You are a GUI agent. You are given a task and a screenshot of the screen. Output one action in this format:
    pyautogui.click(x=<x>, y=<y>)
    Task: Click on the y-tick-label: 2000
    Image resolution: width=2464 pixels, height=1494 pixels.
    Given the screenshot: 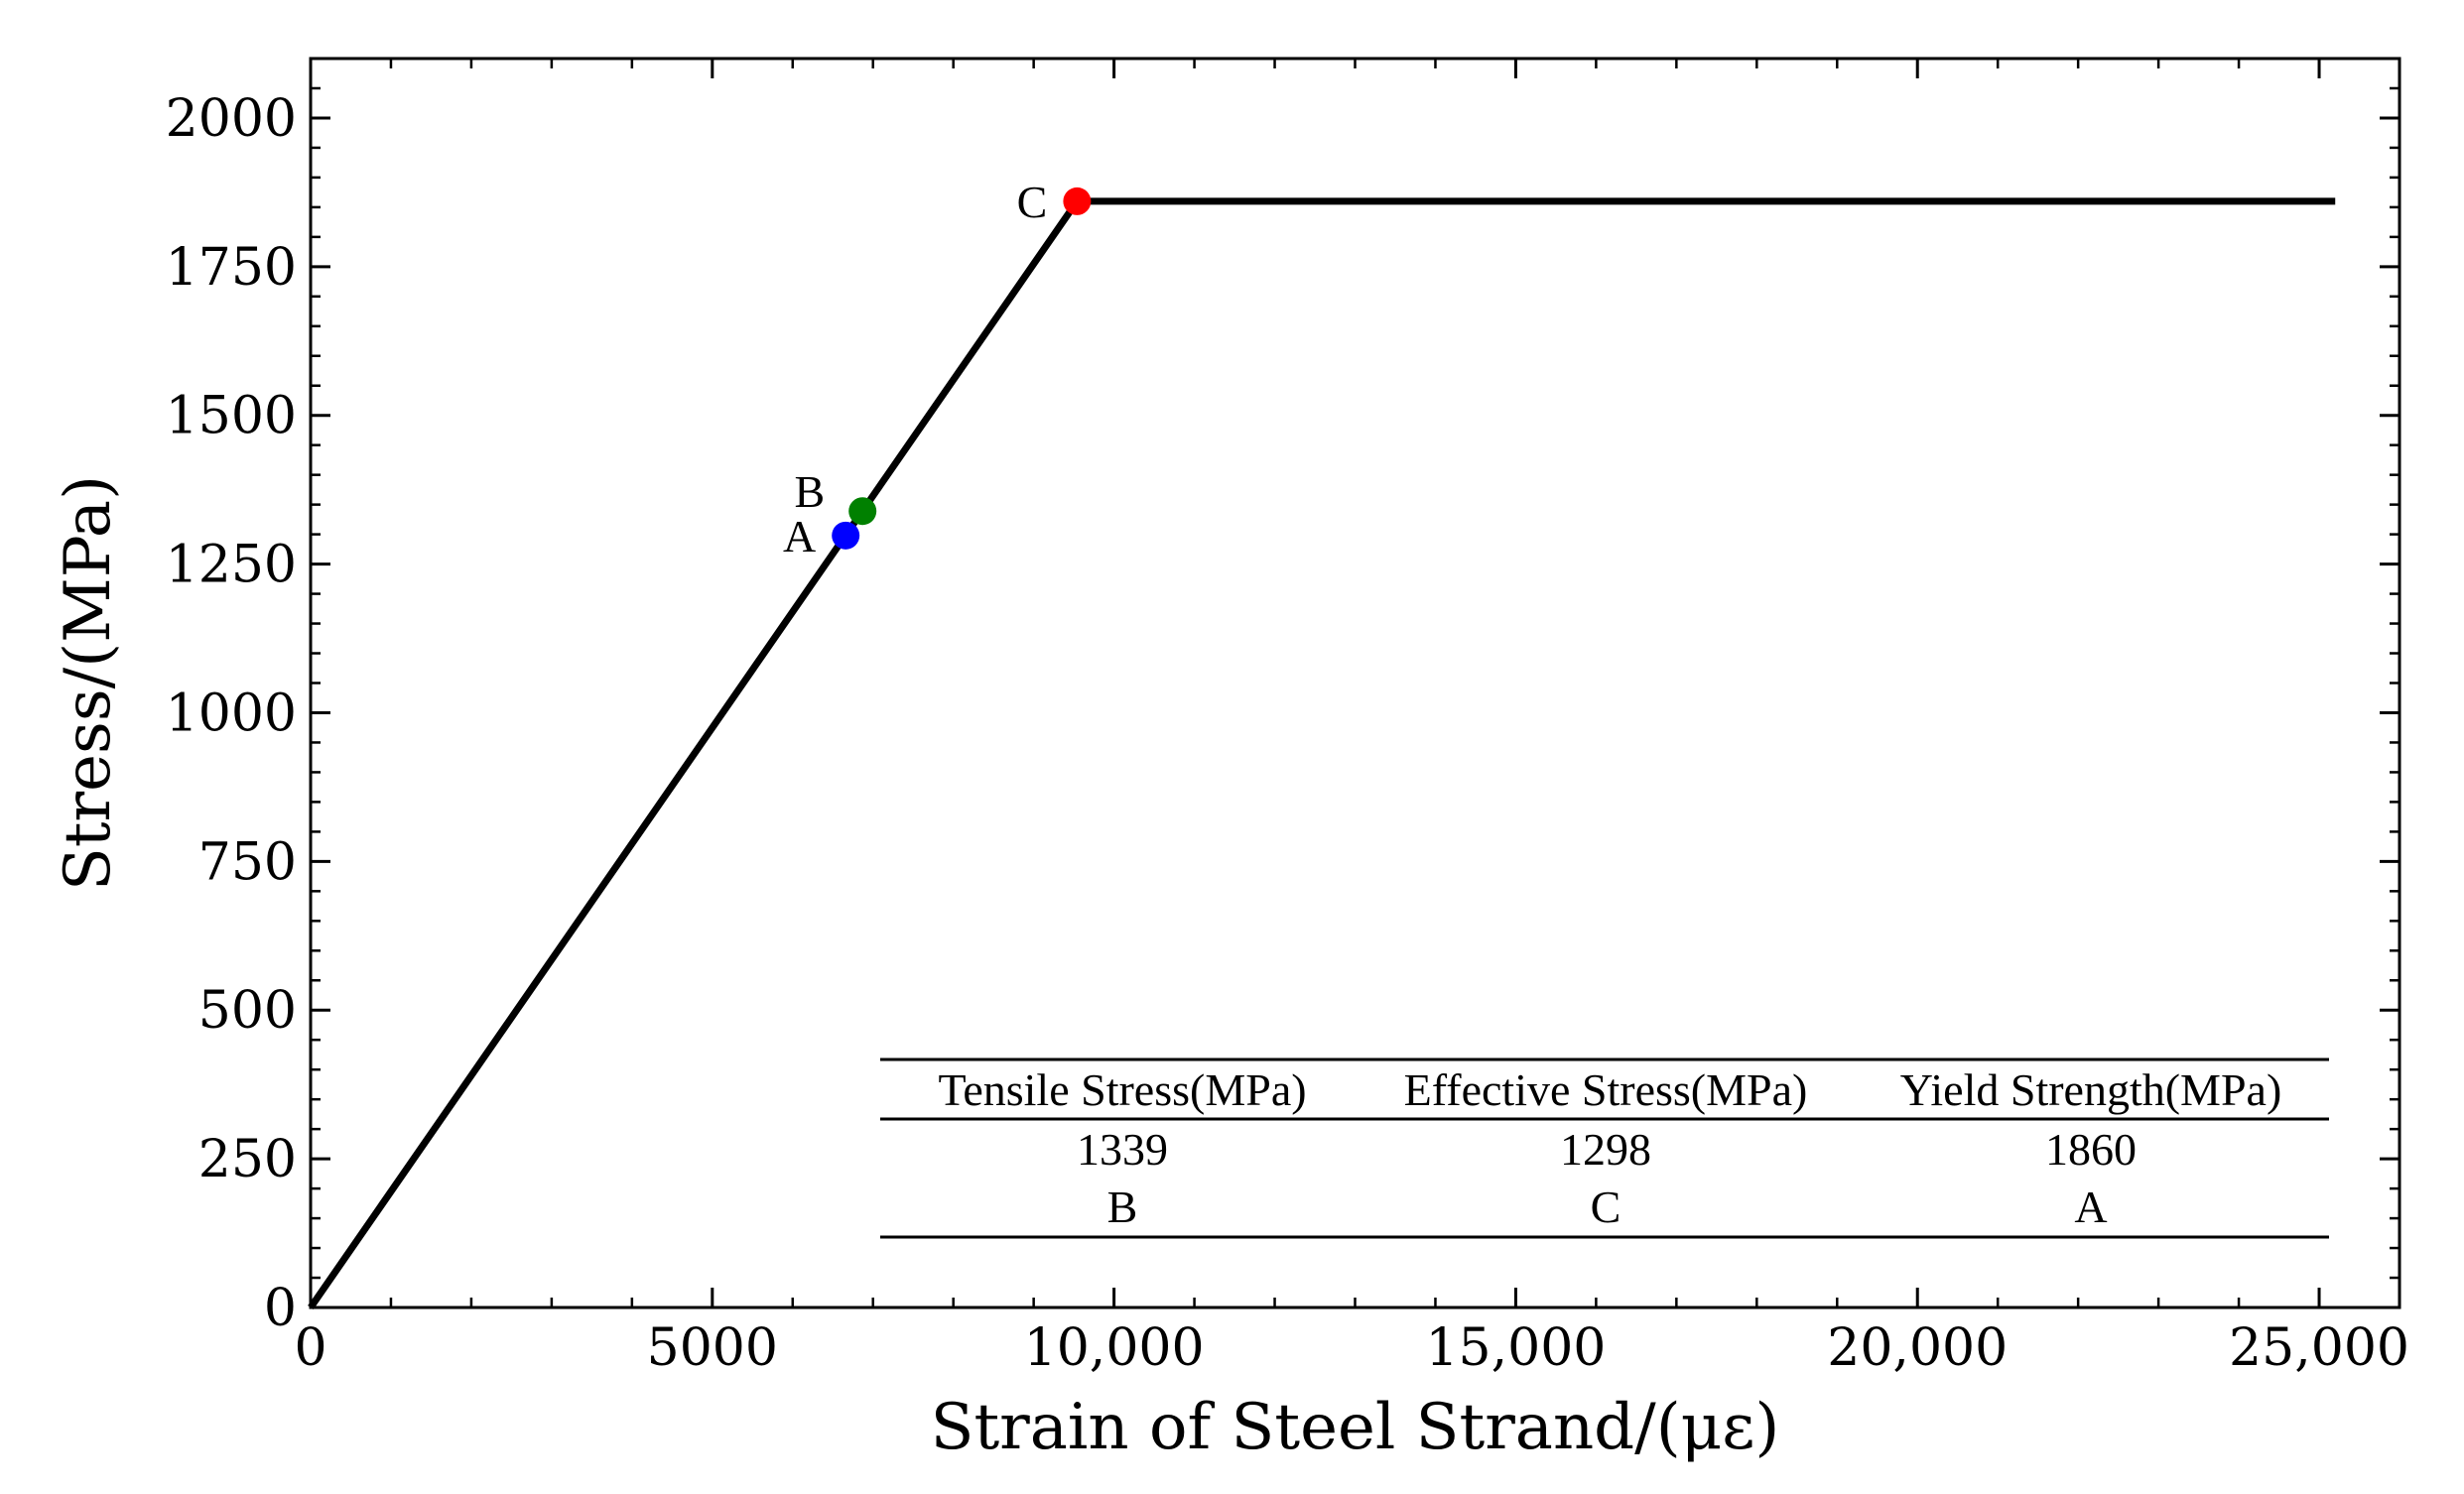 What is the action you would take?
    pyautogui.click(x=231, y=119)
    